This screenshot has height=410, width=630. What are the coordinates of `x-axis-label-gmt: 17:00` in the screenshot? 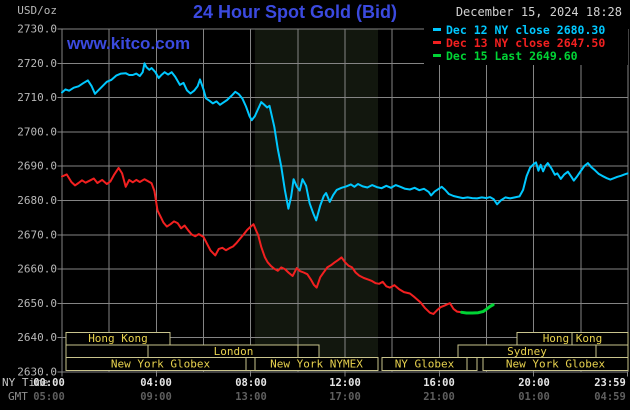 It's located at (345, 397).